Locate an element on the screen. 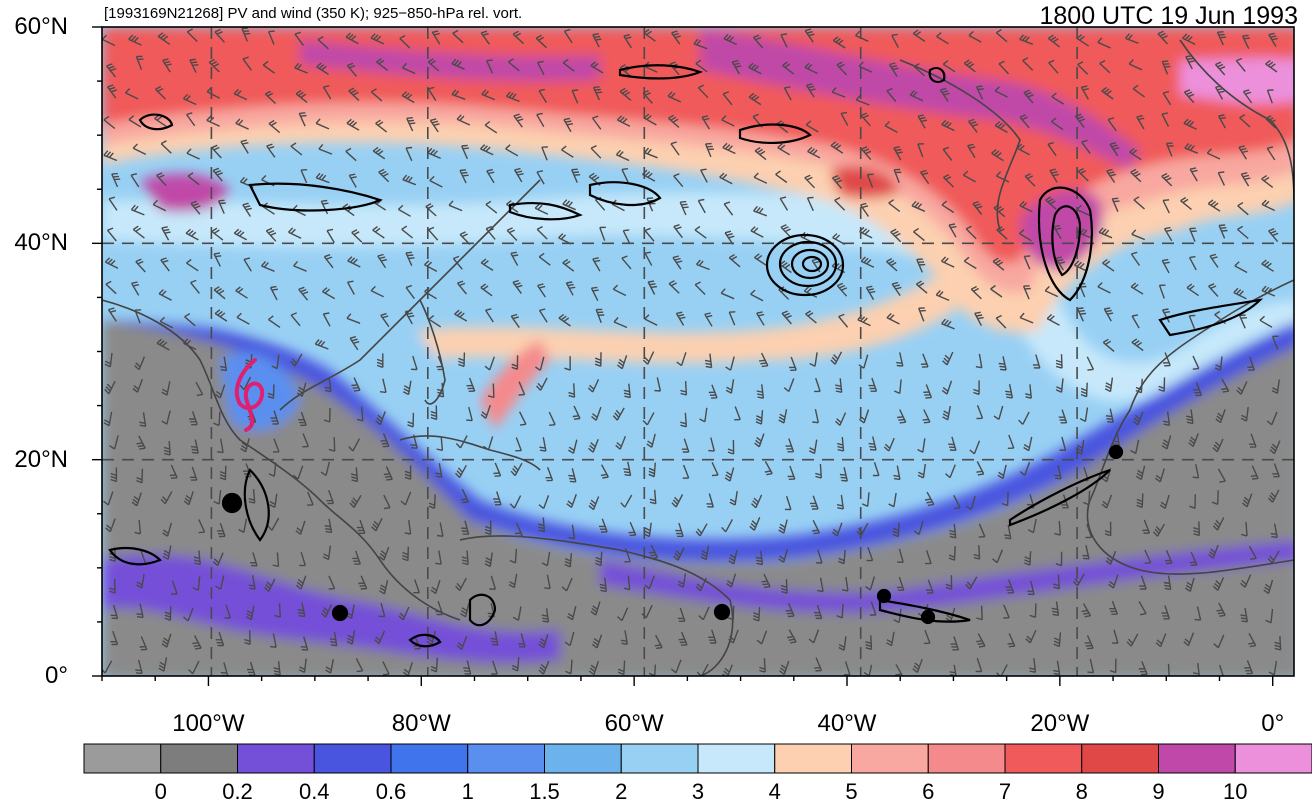 Image resolution: width=1312 pixels, height=804 pixels. lon-label: 0° is located at coordinates (1273, 723).